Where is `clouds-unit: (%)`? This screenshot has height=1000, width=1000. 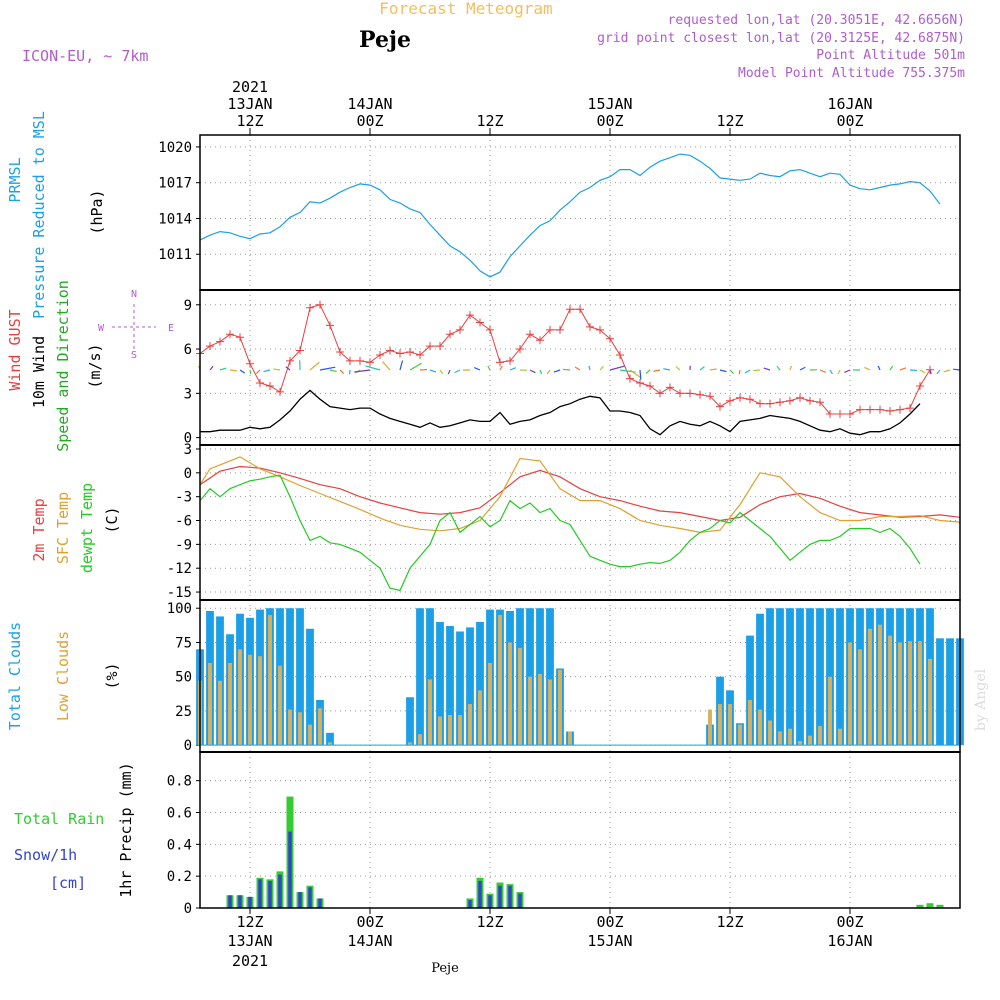 clouds-unit: (%) is located at coordinates (112, 675).